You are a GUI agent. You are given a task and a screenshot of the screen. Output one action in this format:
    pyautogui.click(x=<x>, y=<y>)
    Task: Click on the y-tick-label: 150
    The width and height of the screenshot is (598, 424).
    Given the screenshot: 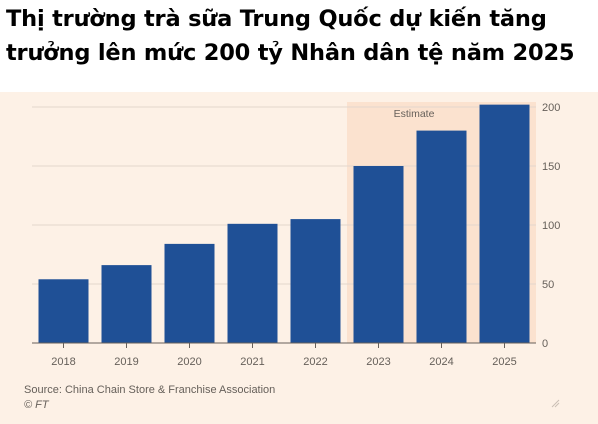 What is the action you would take?
    pyautogui.click(x=551, y=167)
    